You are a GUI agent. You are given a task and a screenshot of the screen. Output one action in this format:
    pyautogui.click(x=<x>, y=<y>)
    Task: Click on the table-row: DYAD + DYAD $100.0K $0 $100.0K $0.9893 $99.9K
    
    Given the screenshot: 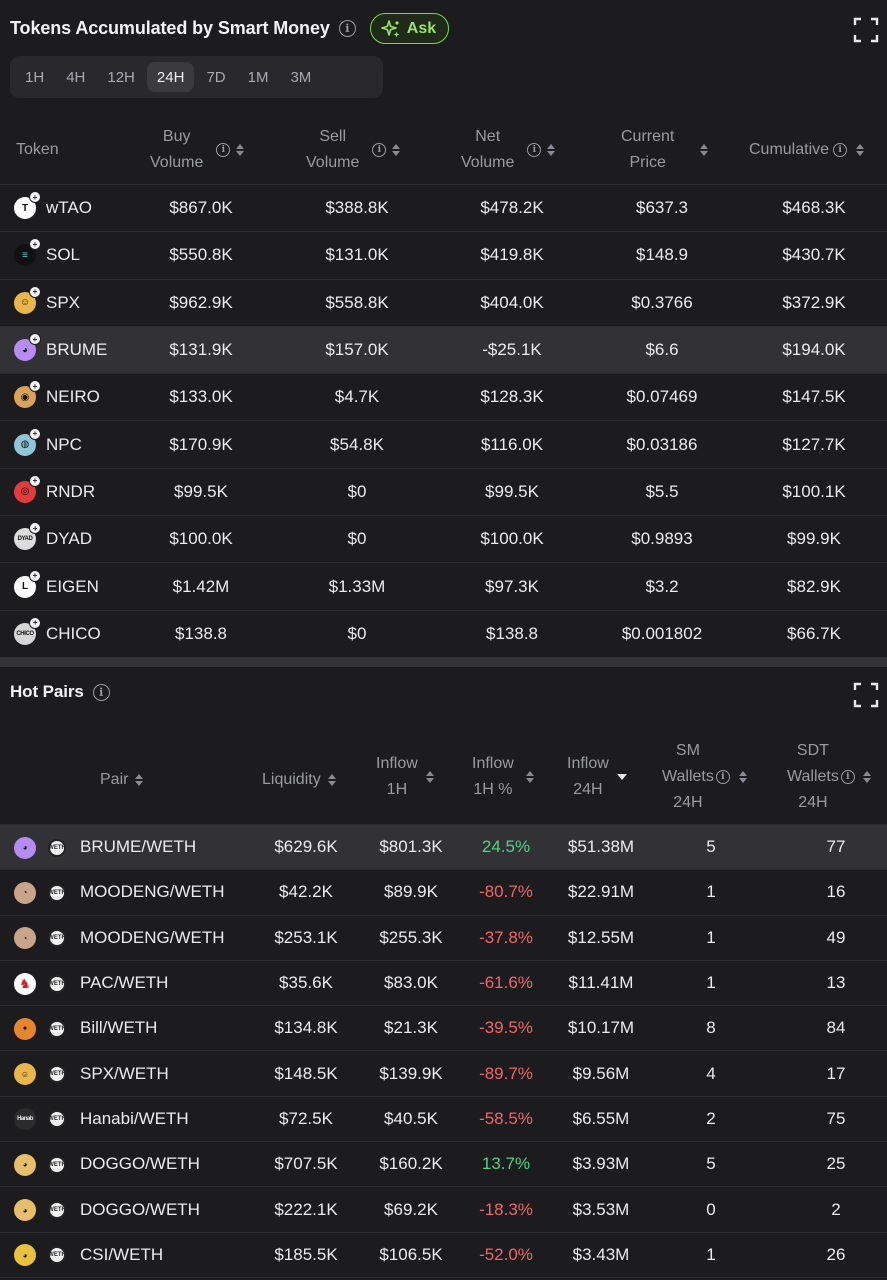 What is the action you would take?
    pyautogui.click(x=443, y=540)
    